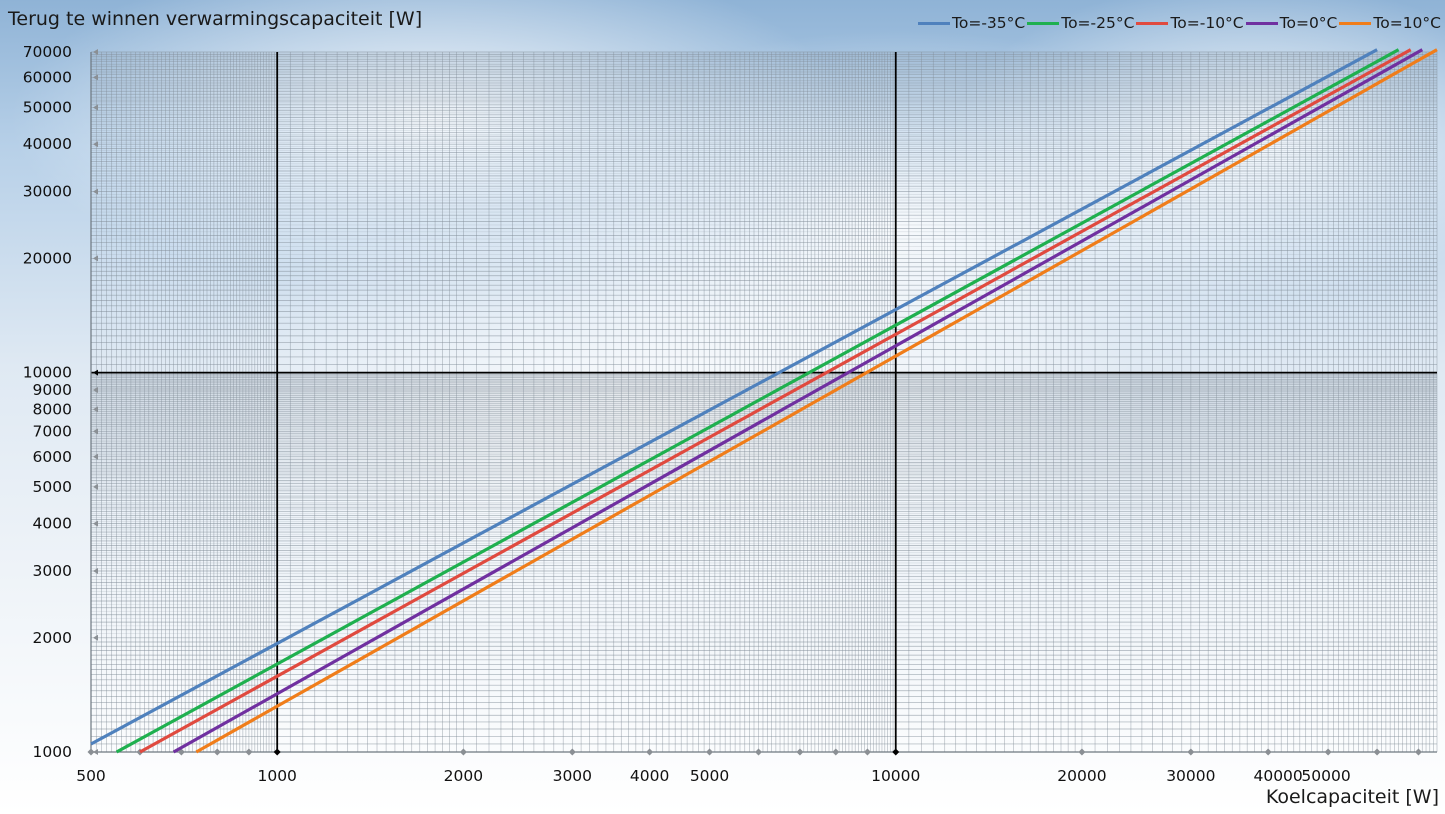 The width and height of the screenshot is (1445, 814). What do you see at coordinates (649, 776) in the screenshot?
I see `x-tick-label: 4000` at bounding box center [649, 776].